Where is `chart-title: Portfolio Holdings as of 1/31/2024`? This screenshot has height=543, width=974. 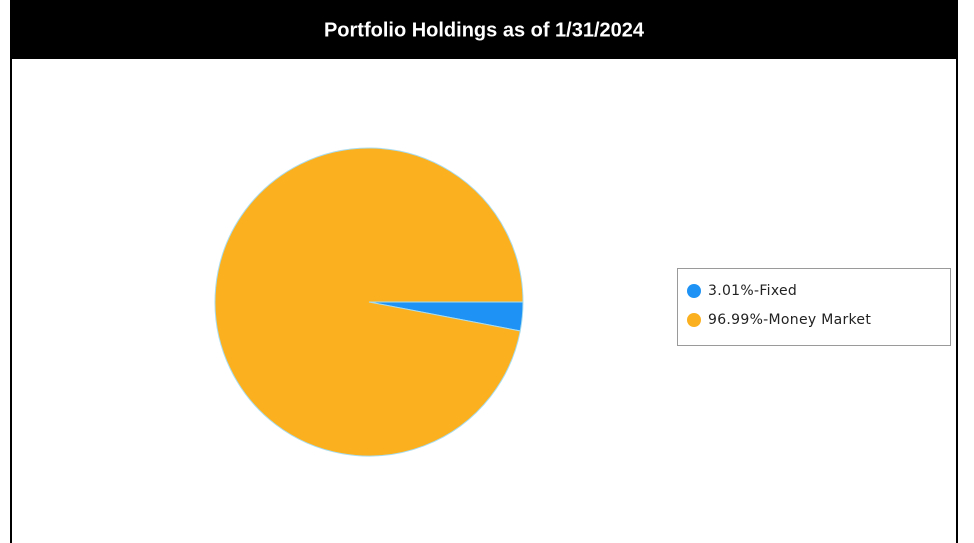 chart-title: Portfolio Holdings as of 1/31/2024 is located at coordinates (484, 30).